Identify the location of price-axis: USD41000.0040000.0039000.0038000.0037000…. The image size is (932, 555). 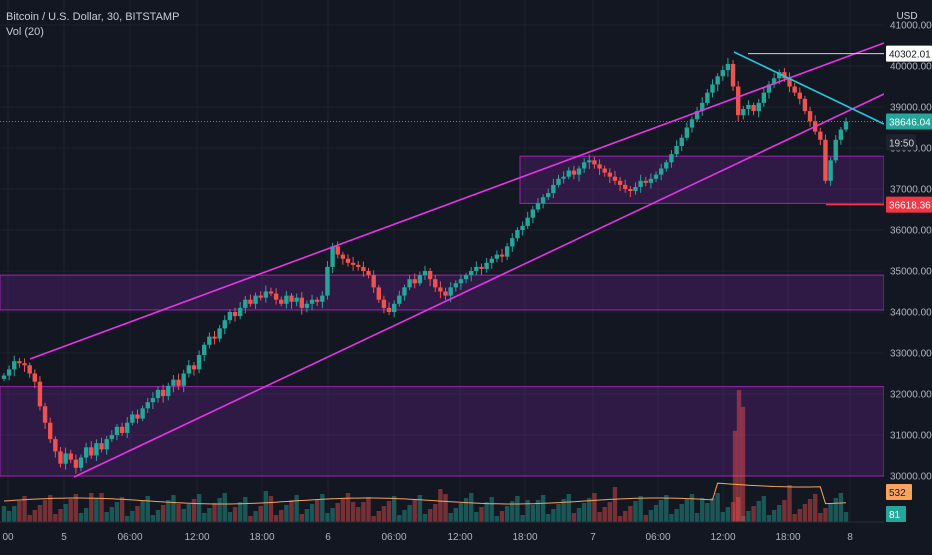
(908, 275).